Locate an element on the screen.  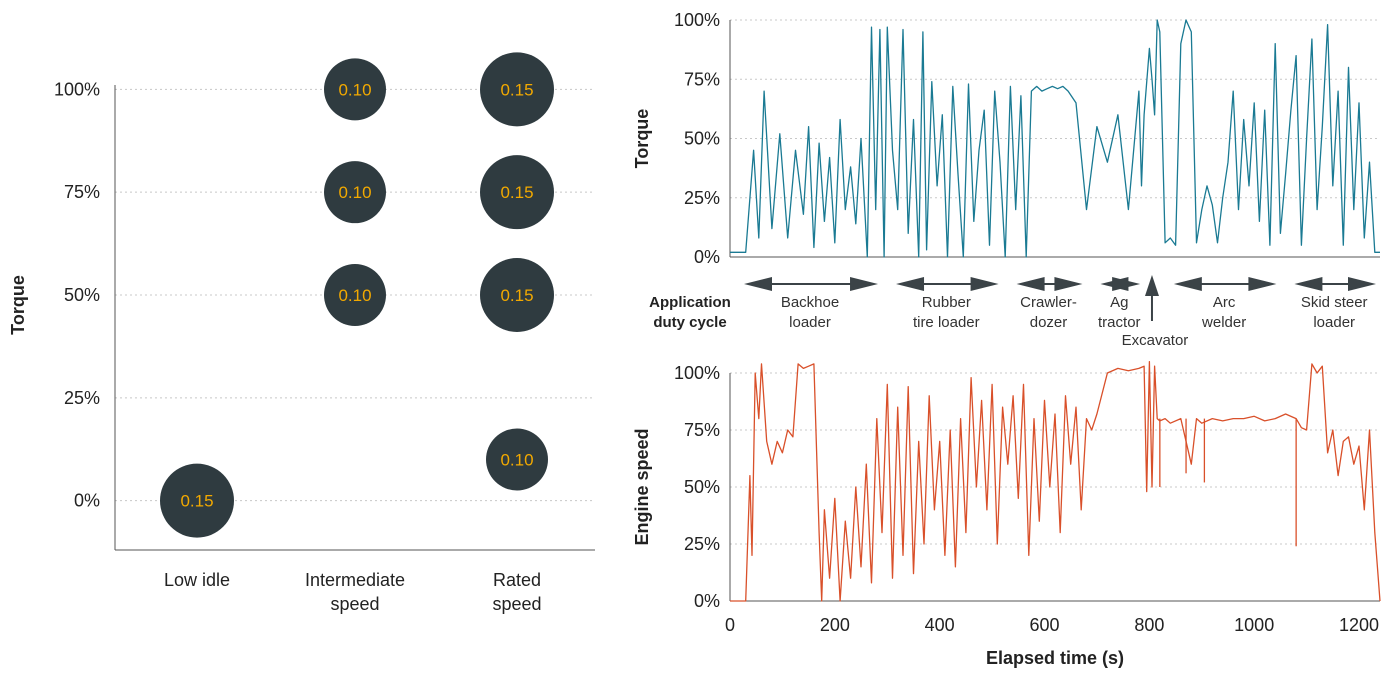
duty-cycle-label: Arc is located at coordinates (1224, 302).